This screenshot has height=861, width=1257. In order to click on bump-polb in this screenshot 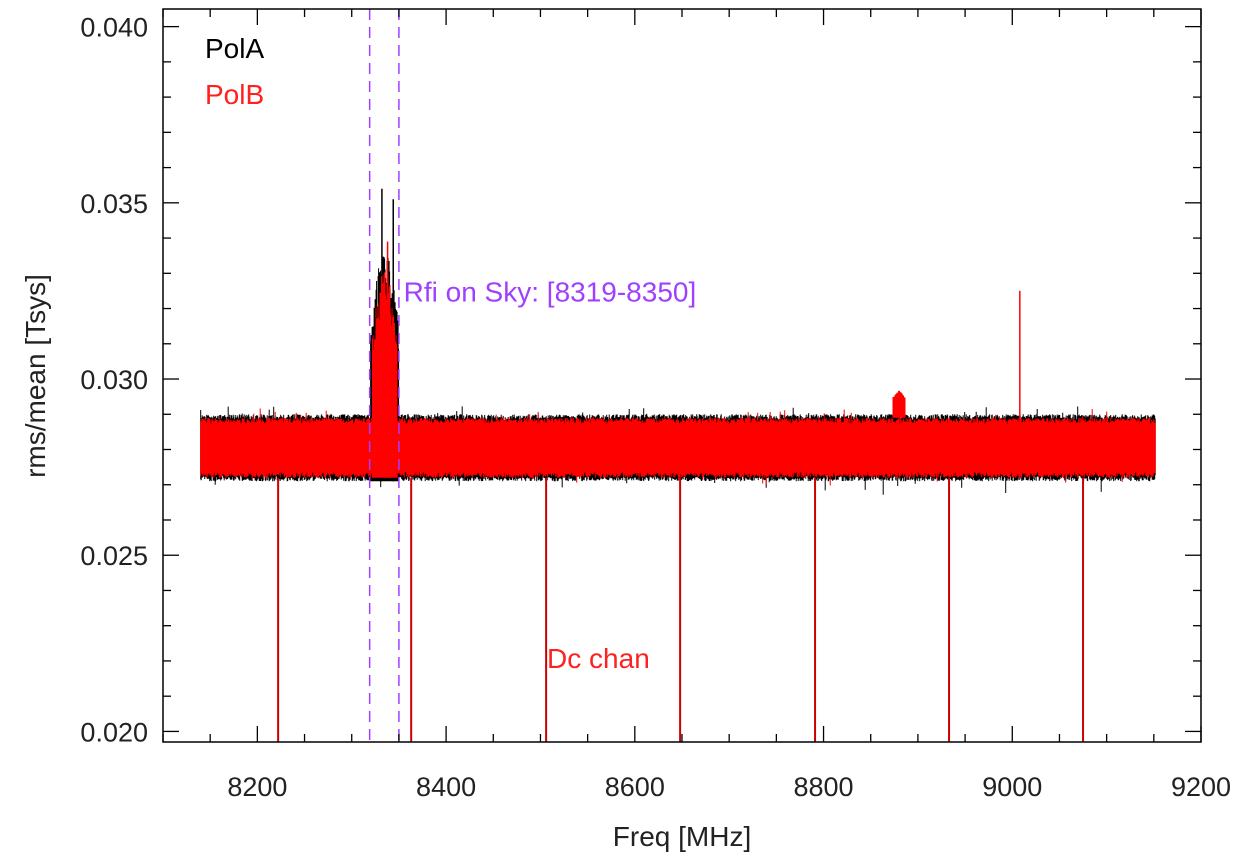, I will do `click(899, 404)`.